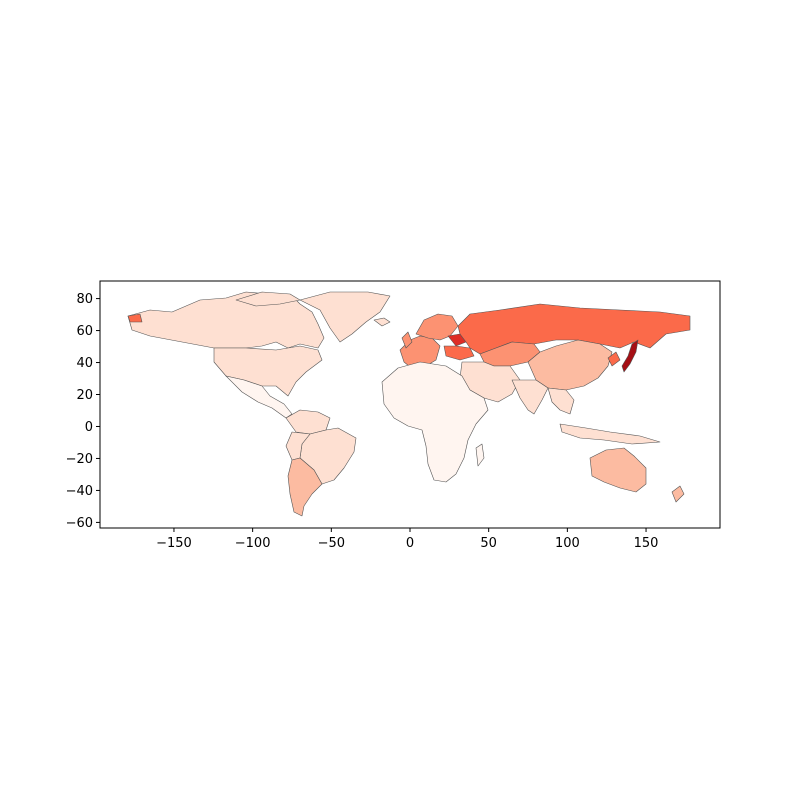 This screenshot has width=800, height=800. Describe the element at coordinates (382, 322) in the screenshot. I see `country-iceland` at that location.